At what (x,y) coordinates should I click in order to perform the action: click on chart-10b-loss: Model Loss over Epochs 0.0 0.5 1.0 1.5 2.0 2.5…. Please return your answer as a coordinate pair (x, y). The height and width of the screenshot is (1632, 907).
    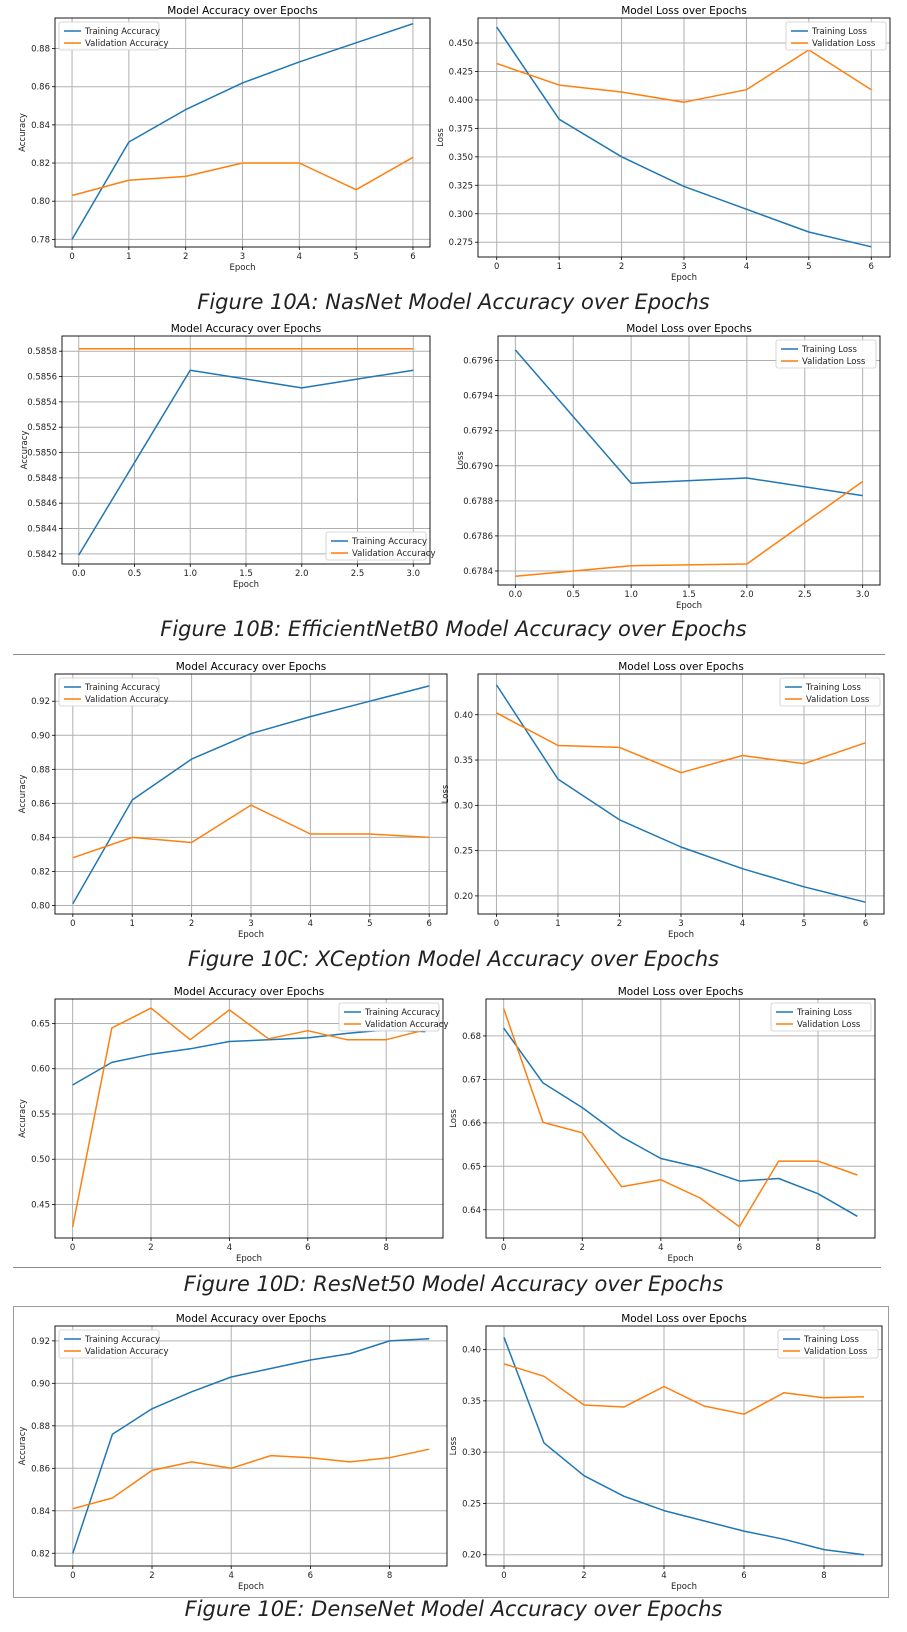
    Looking at the image, I should click on (678, 465).